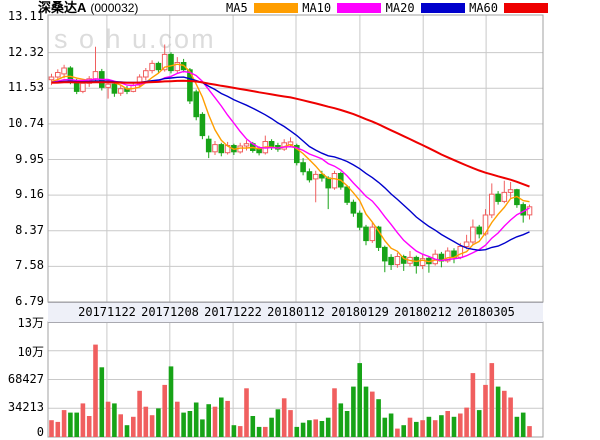 This screenshot has height=440, width=600. Describe the element at coordinates (29, 301) in the screenshot. I see `price-tick-label: 6.79` at that location.